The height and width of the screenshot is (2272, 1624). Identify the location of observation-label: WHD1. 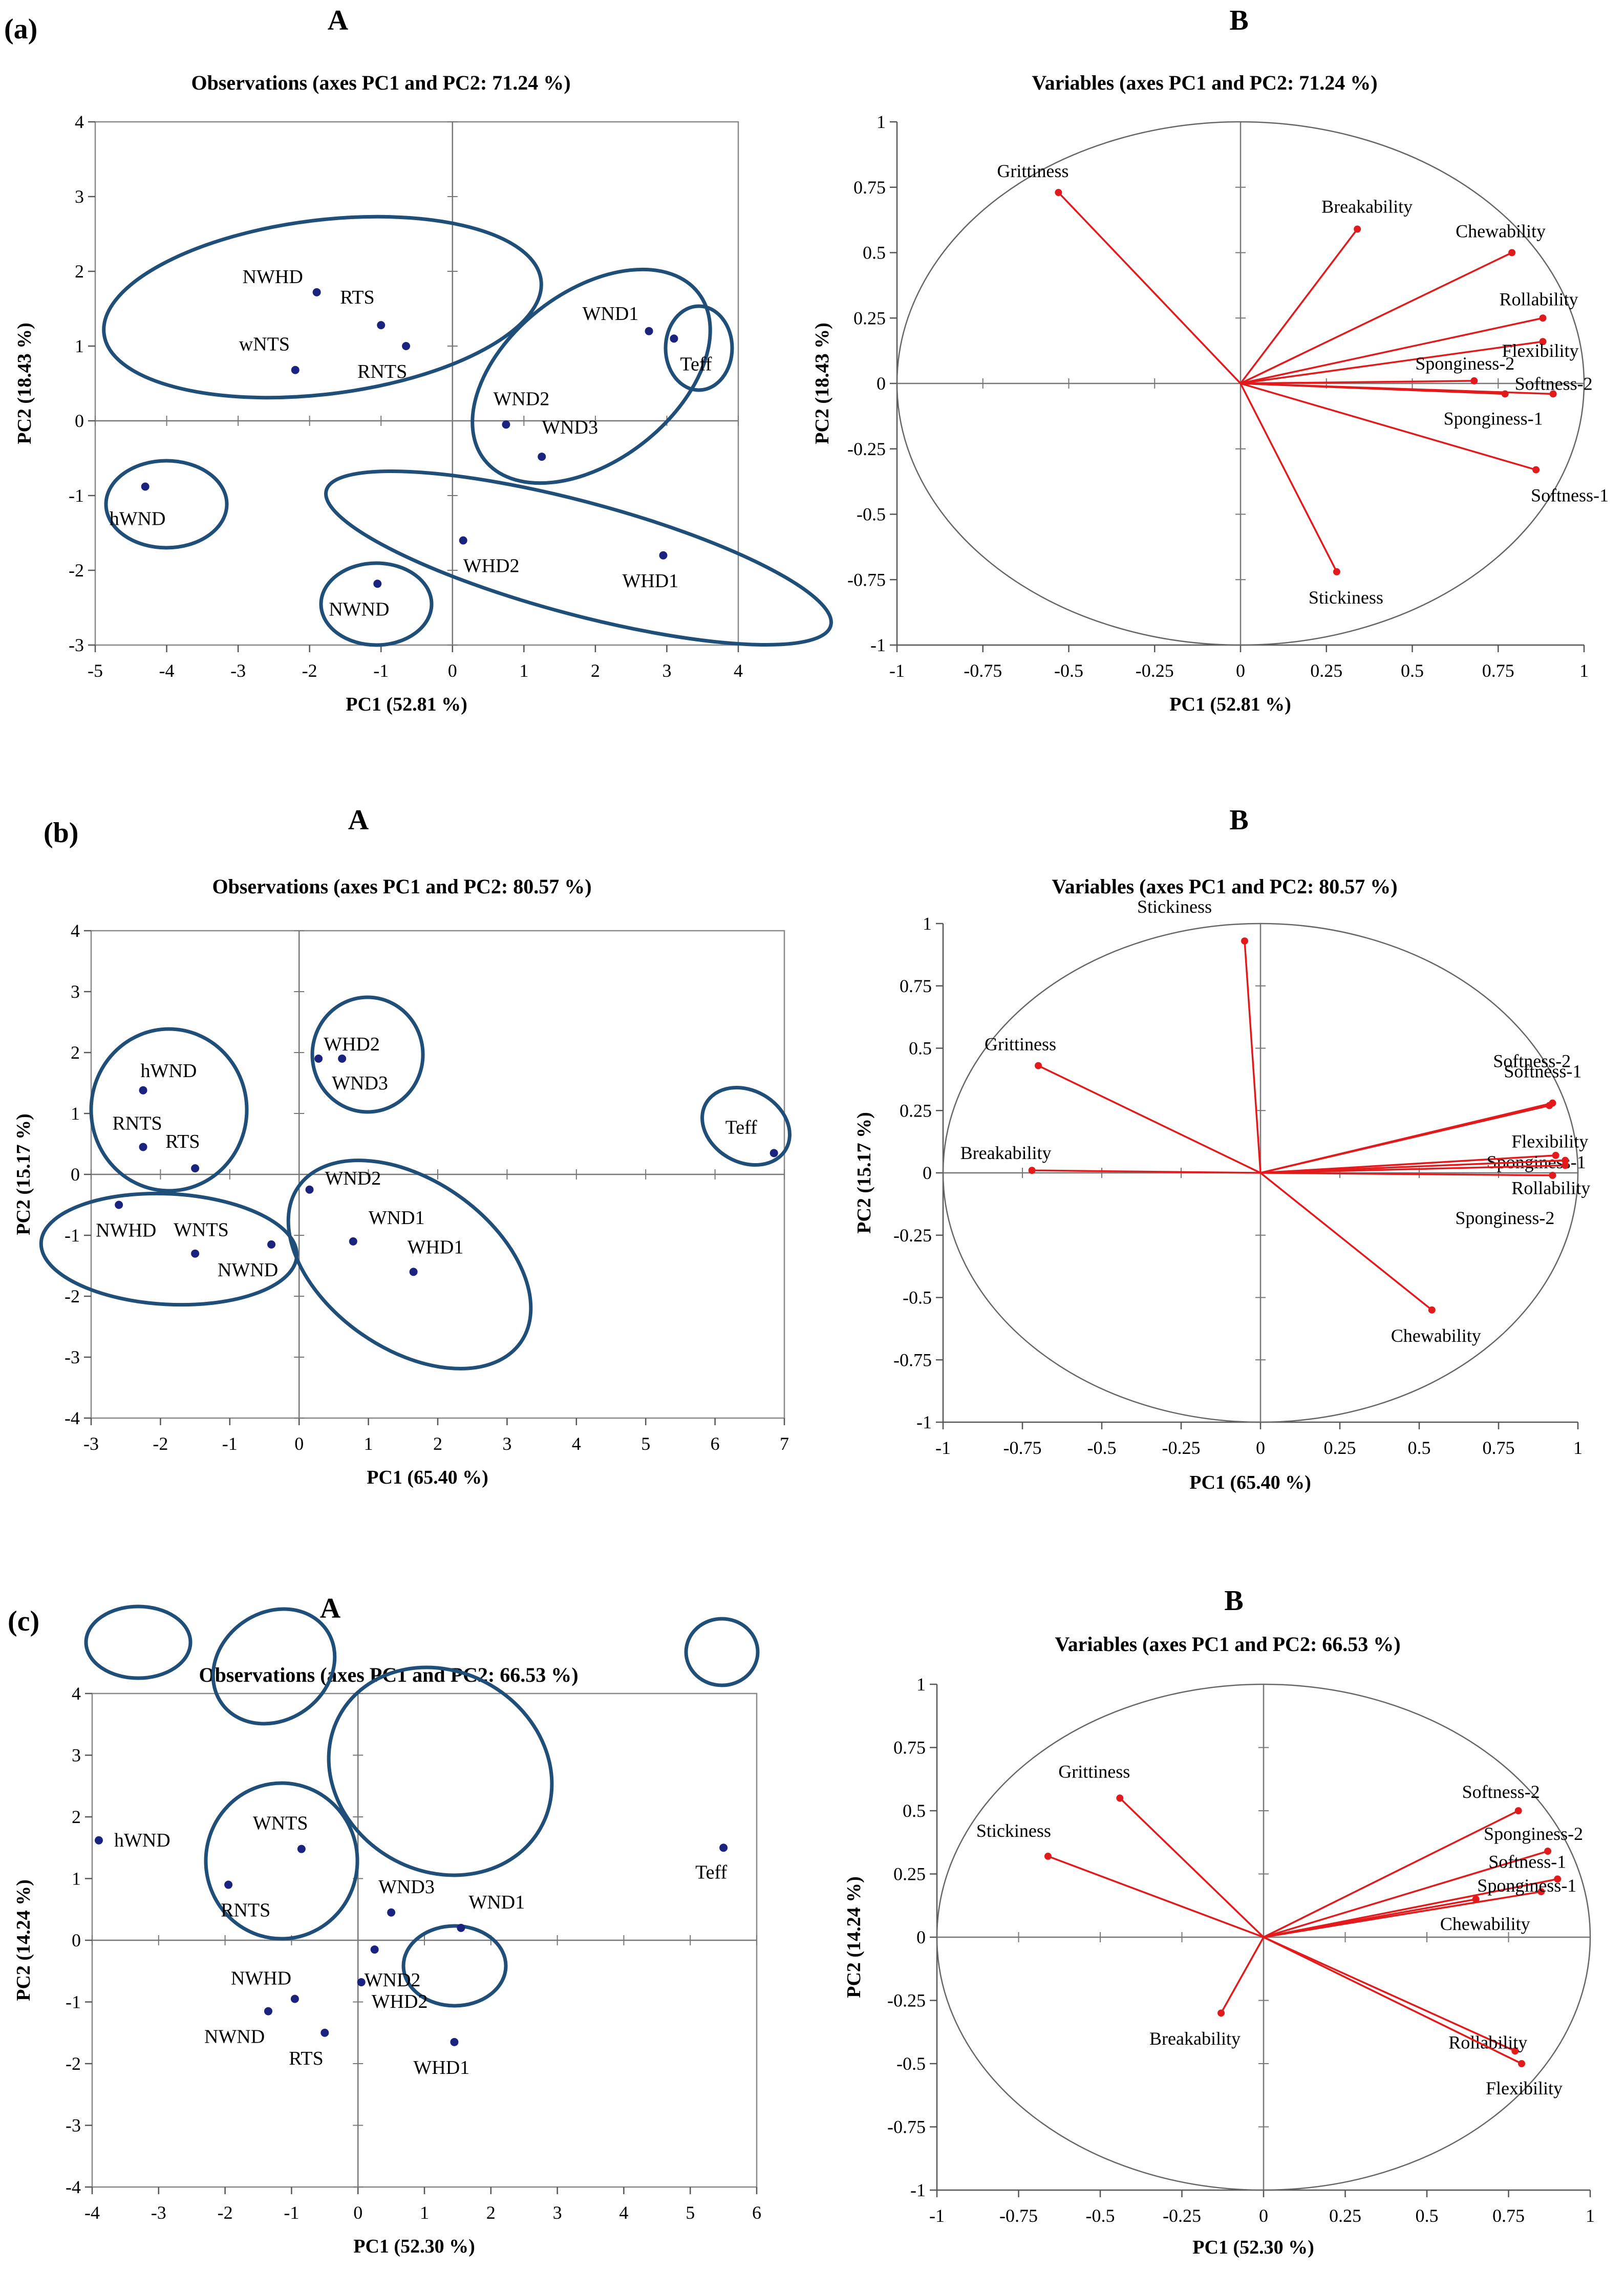
(650, 581).